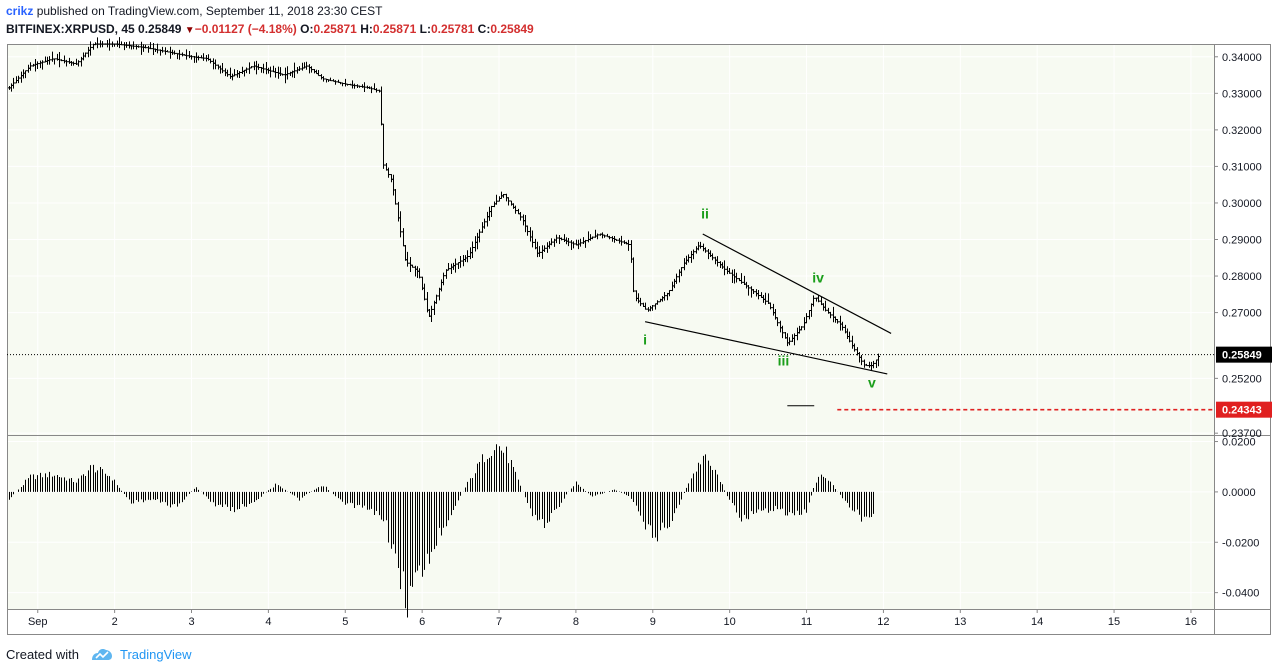 This screenshot has height=672, width=1274. I want to click on last-price-box, so click(1244, 354).